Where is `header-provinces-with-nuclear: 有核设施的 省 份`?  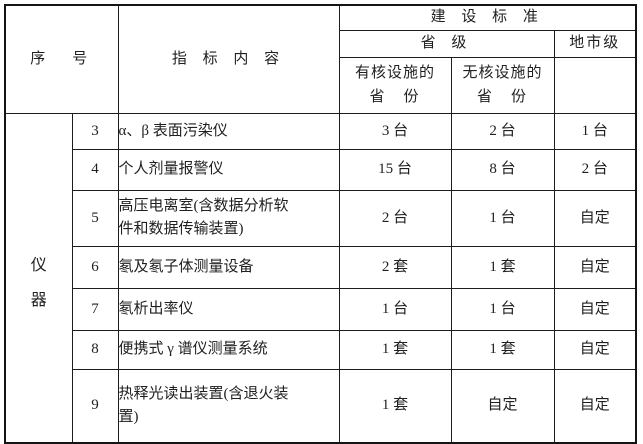
header-provinces-with-nuclear: 有核设施的 省 份 is located at coordinates (395, 85).